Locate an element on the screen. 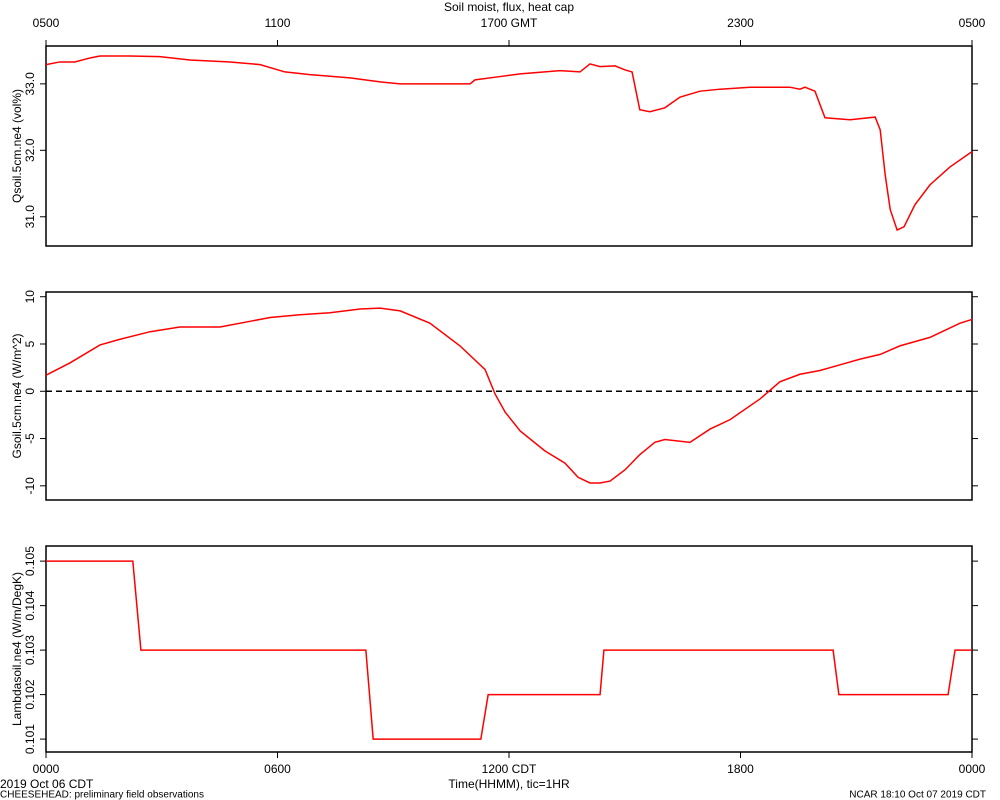  x-tick-label: 1100 is located at coordinates (278, 23).